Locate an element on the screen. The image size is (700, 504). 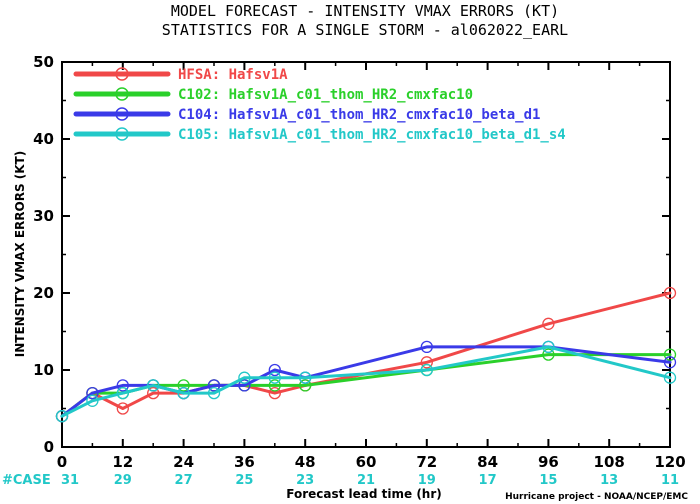
y-tick-label: 10 is located at coordinates (43, 370).